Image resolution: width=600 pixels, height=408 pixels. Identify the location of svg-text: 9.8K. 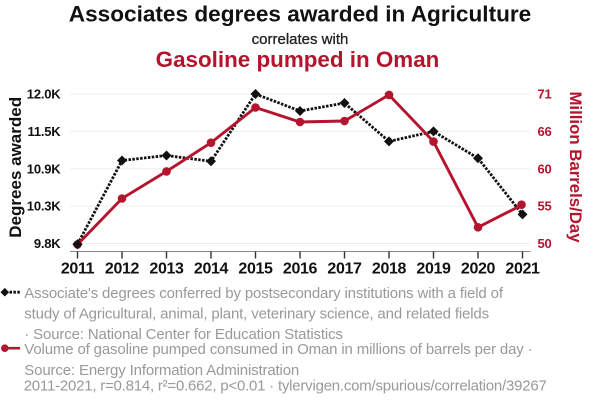
(47, 243).